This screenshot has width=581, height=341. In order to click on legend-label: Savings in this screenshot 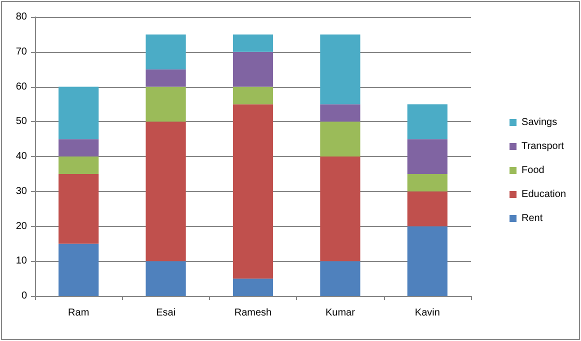, I will do `click(540, 122)`.